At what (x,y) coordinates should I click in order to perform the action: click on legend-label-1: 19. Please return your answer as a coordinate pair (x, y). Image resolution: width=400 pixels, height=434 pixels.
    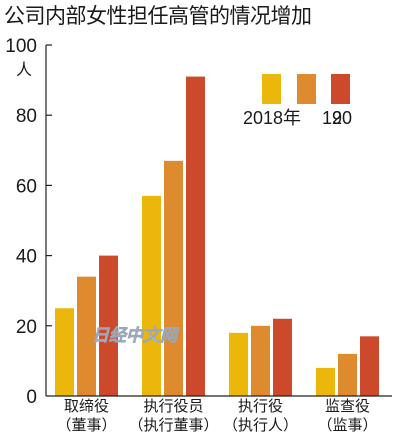
    Looking at the image, I should click on (332, 118).